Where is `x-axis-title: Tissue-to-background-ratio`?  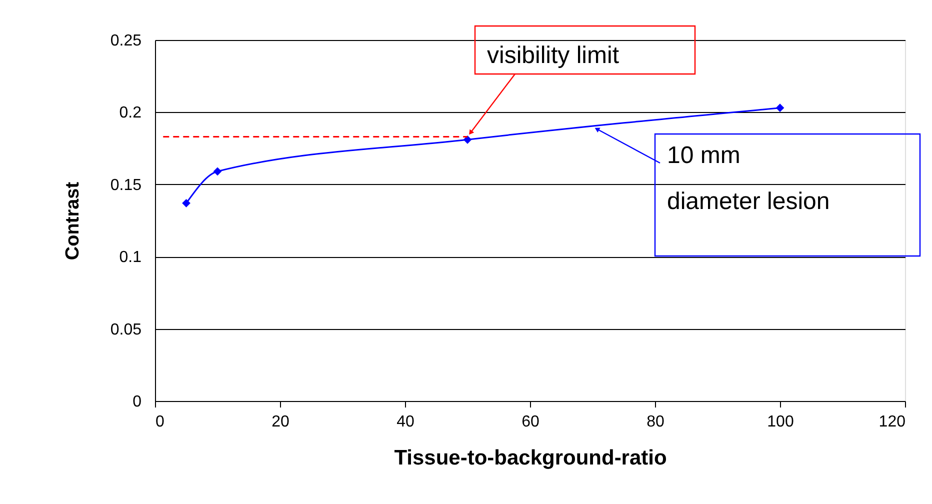
x-axis-title: Tissue-to-background-ratio is located at coordinates (530, 458).